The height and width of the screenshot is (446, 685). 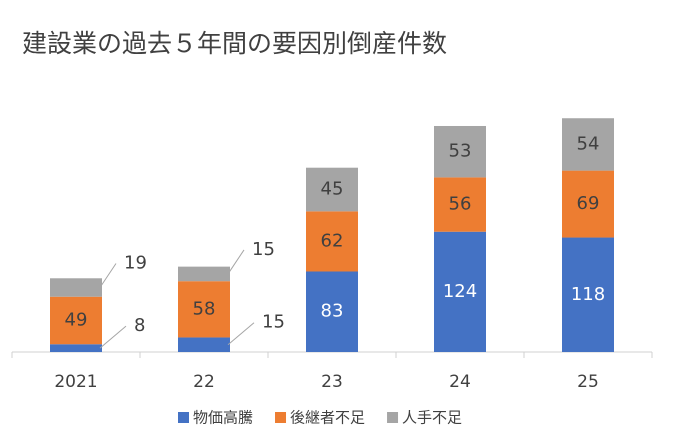 What do you see at coordinates (332, 382) in the screenshot?
I see `x-tick-label: 23` at bounding box center [332, 382].